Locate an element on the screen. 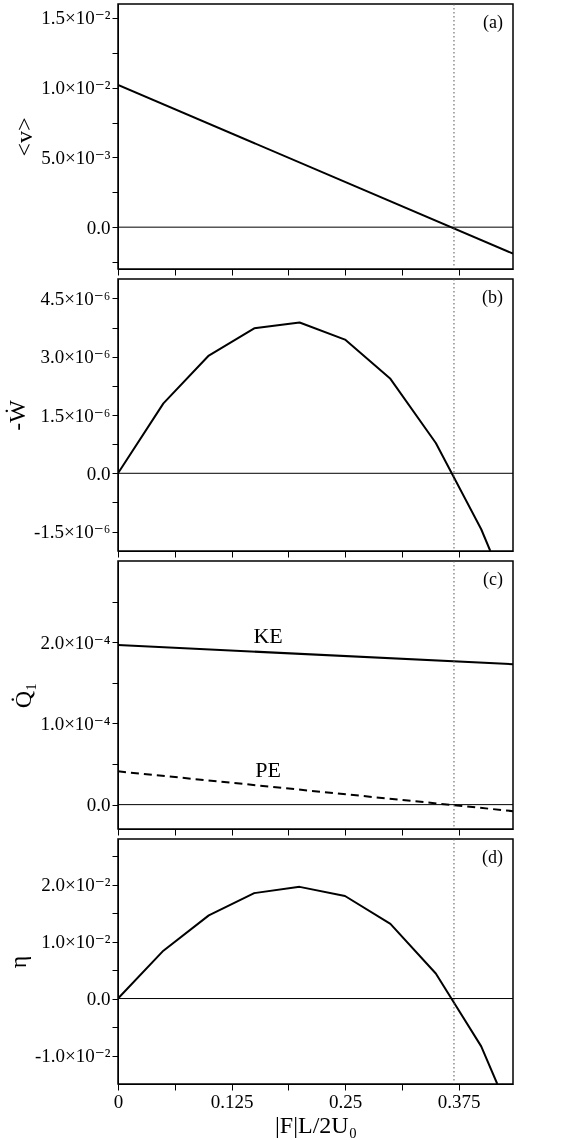  y-axis-title: -Ẇ is located at coordinates (17, 415).